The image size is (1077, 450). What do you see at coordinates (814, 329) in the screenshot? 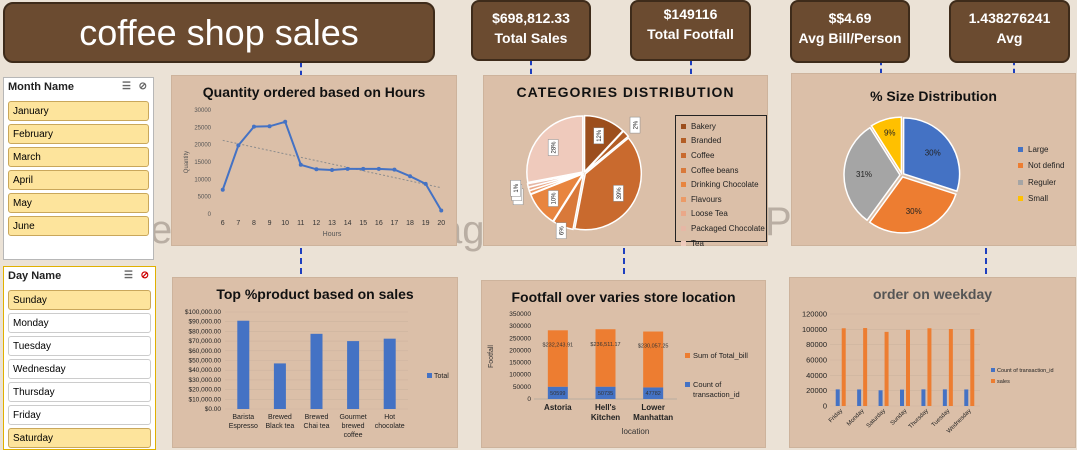
I see `y-tick-label: 100000` at bounding box center [814, 329].